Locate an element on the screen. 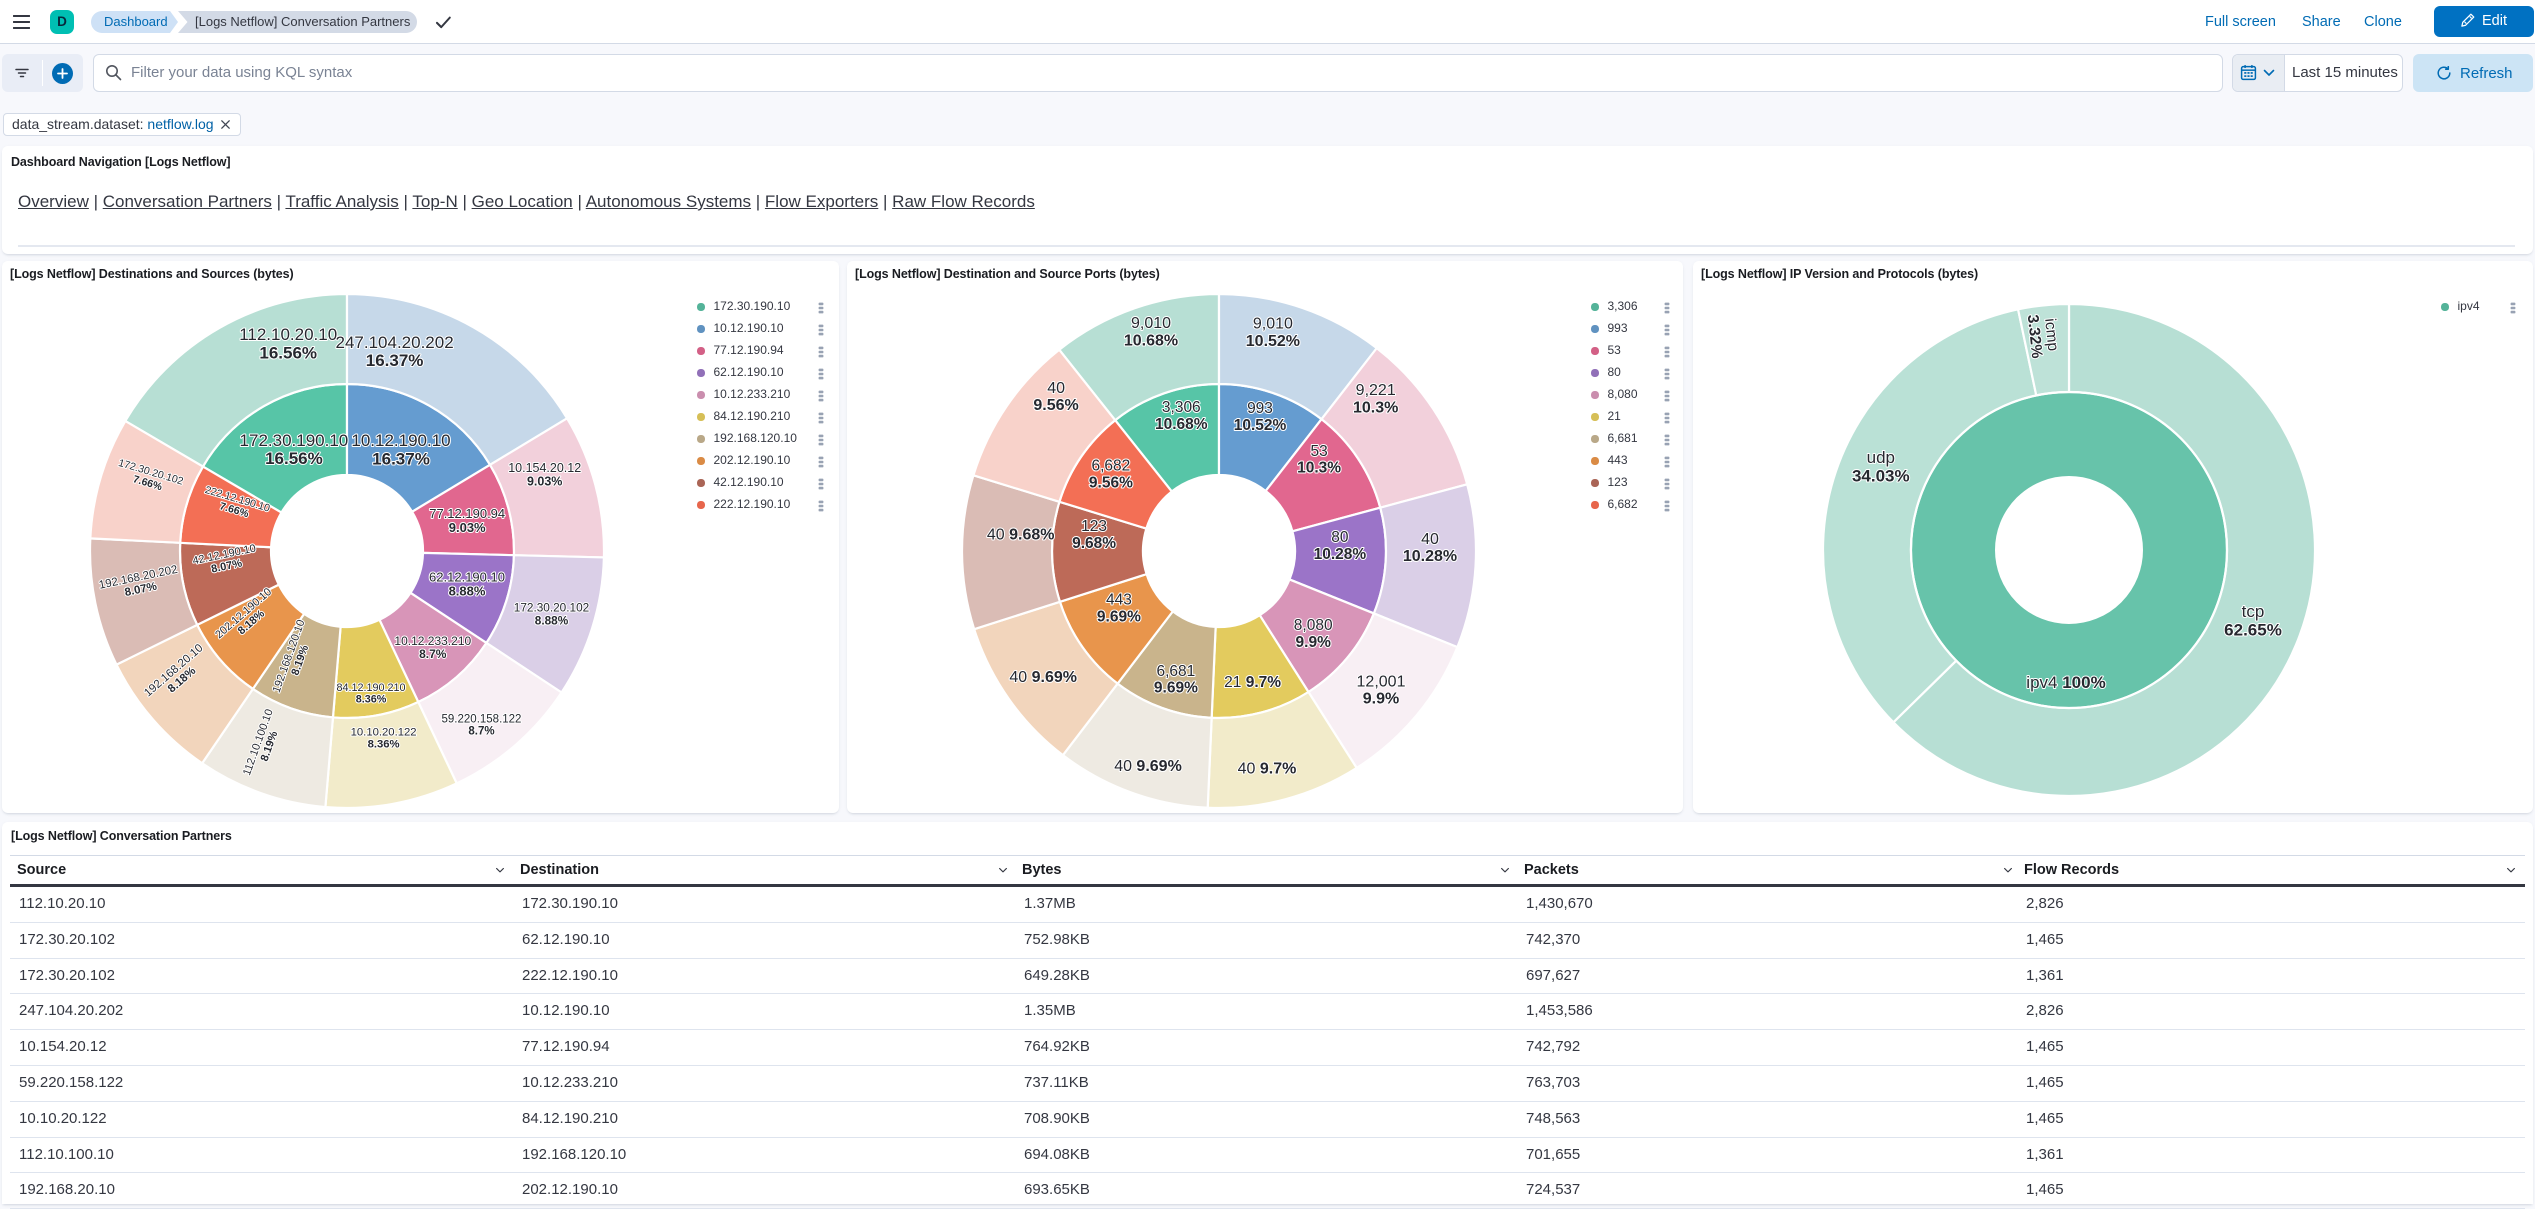 This screenshot has width=2535, height=1209. svg-text: 62.65% is located at coordinates (2253, 629).